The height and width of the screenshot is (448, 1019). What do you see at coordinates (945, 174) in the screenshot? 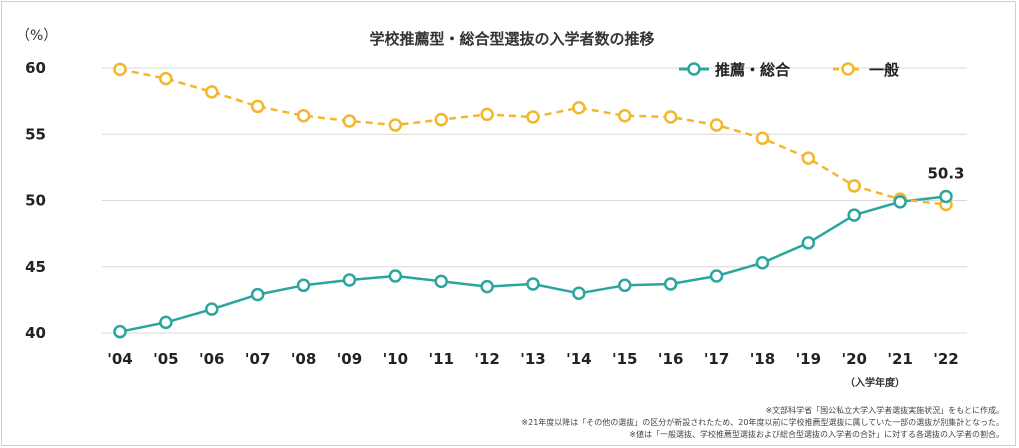
I see `data-label-last-recommend: 50.3` at bounding box center [945, 174].